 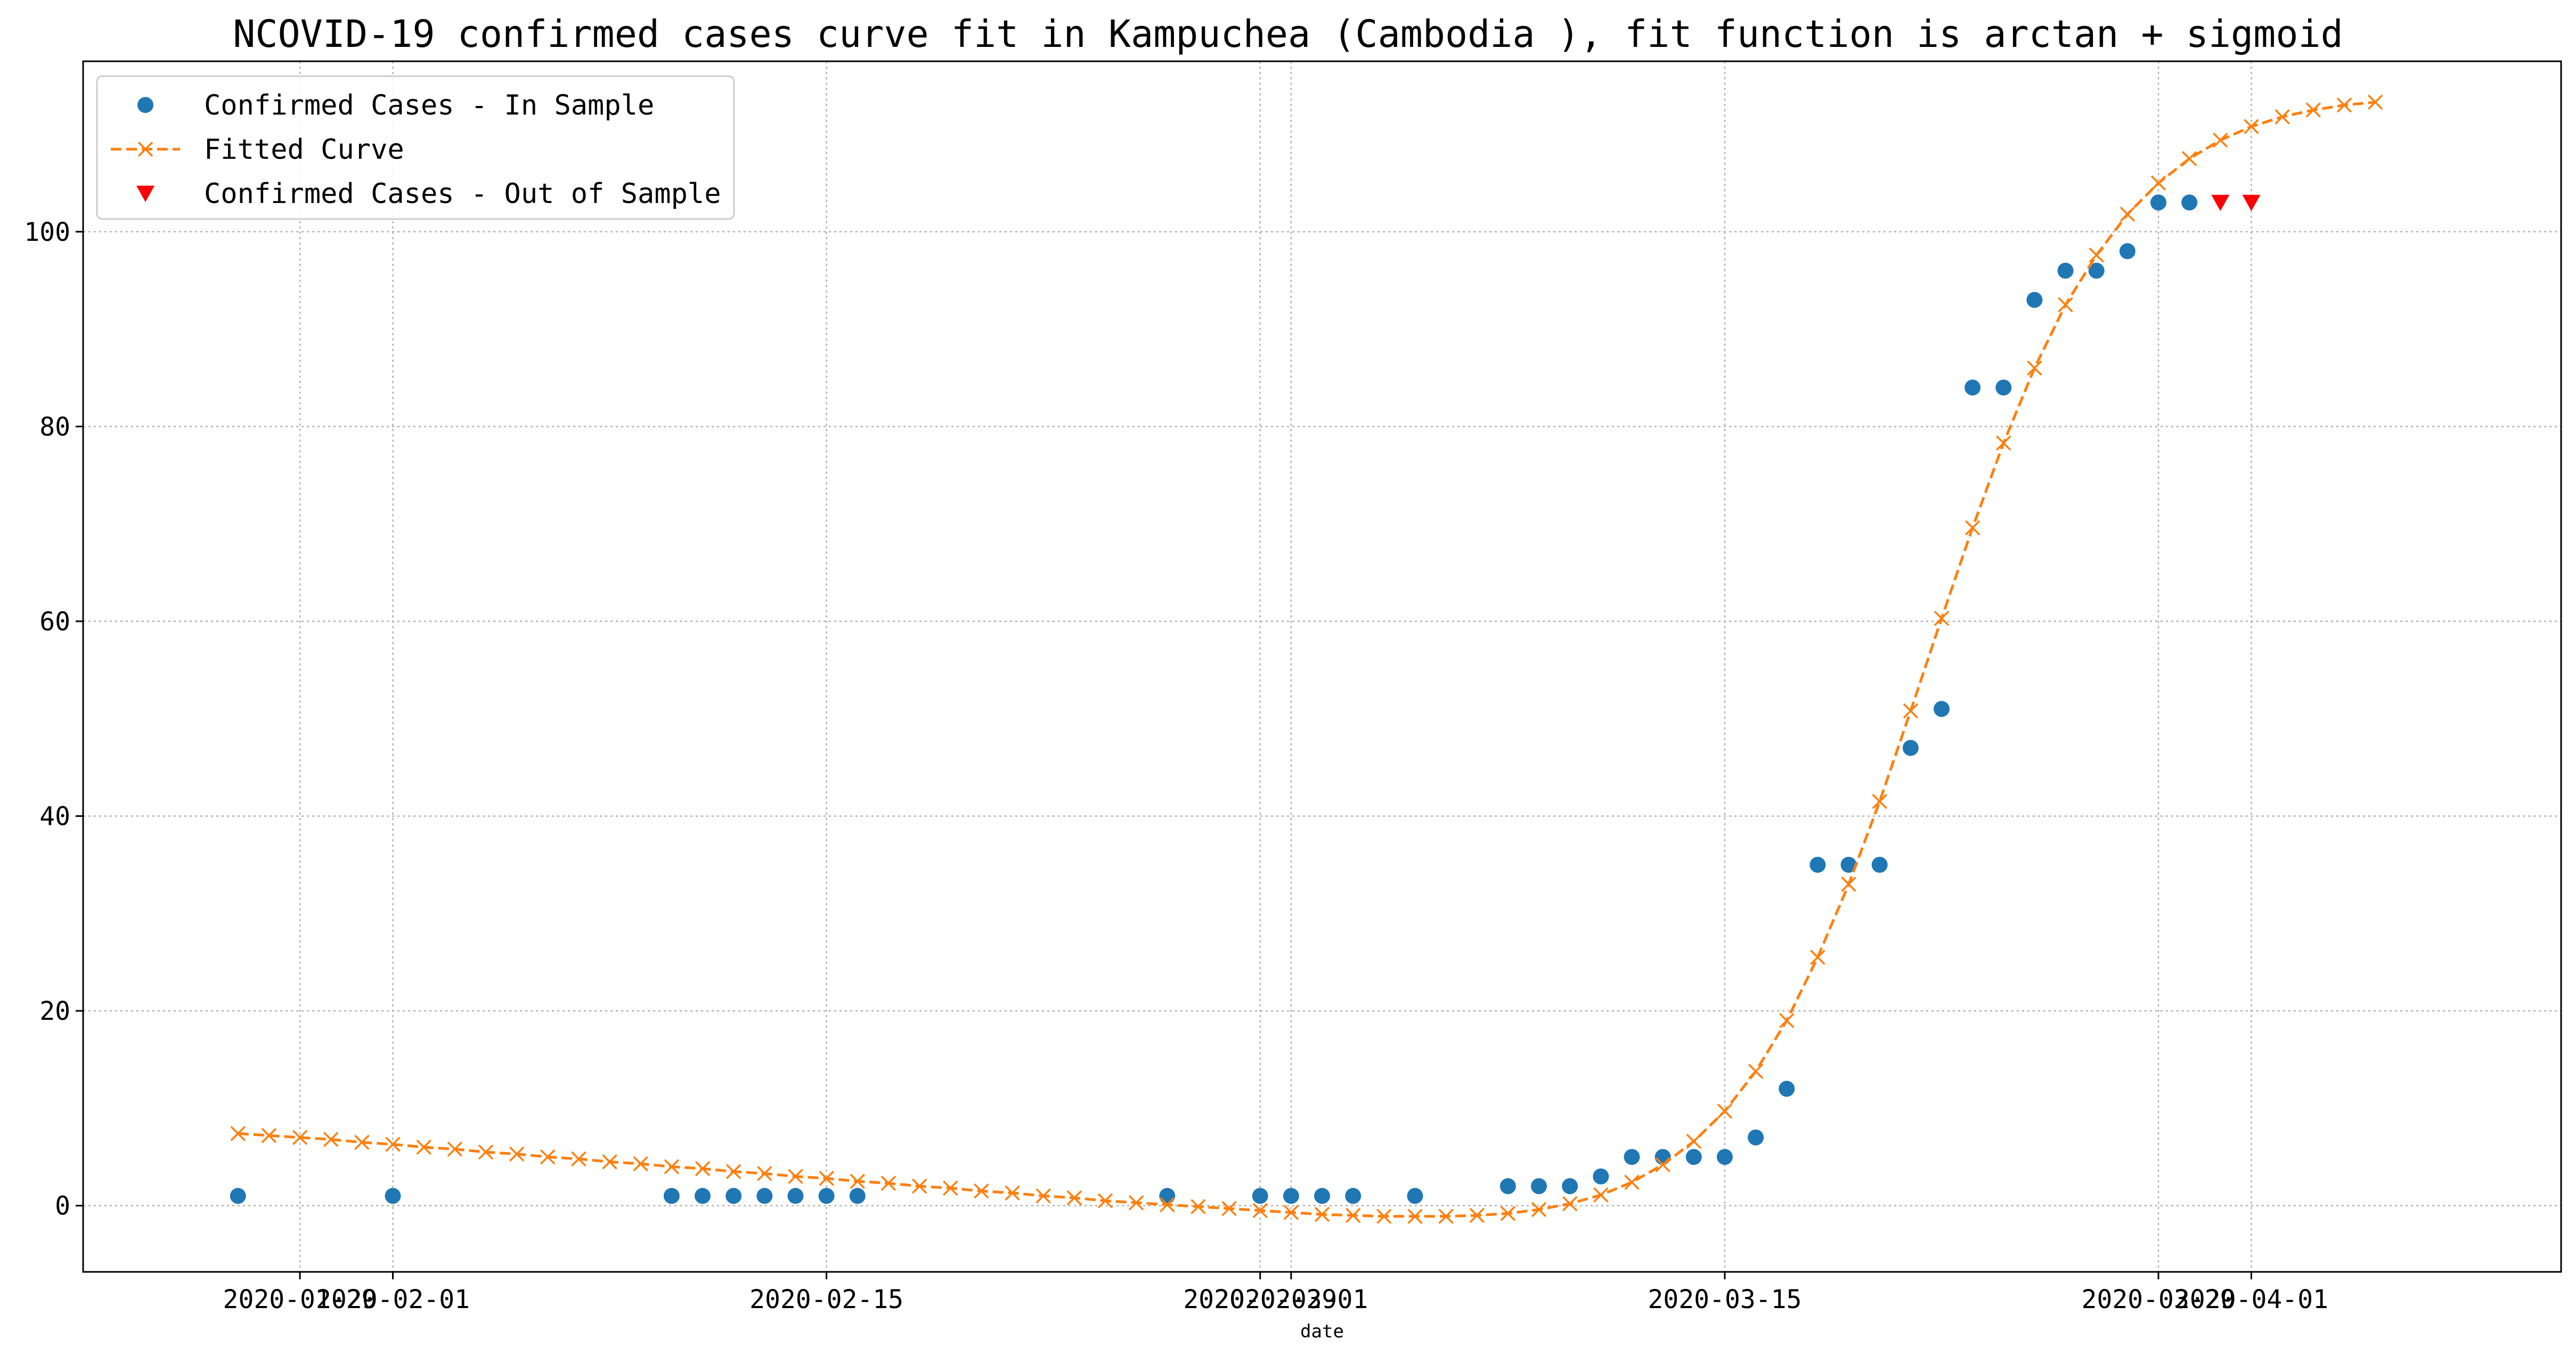 What do you see at coordinates (462, 194) in the screenshot?
I see `legend-label: Confirmed Cases - Out of Sample` at bounding box center [462, 194].